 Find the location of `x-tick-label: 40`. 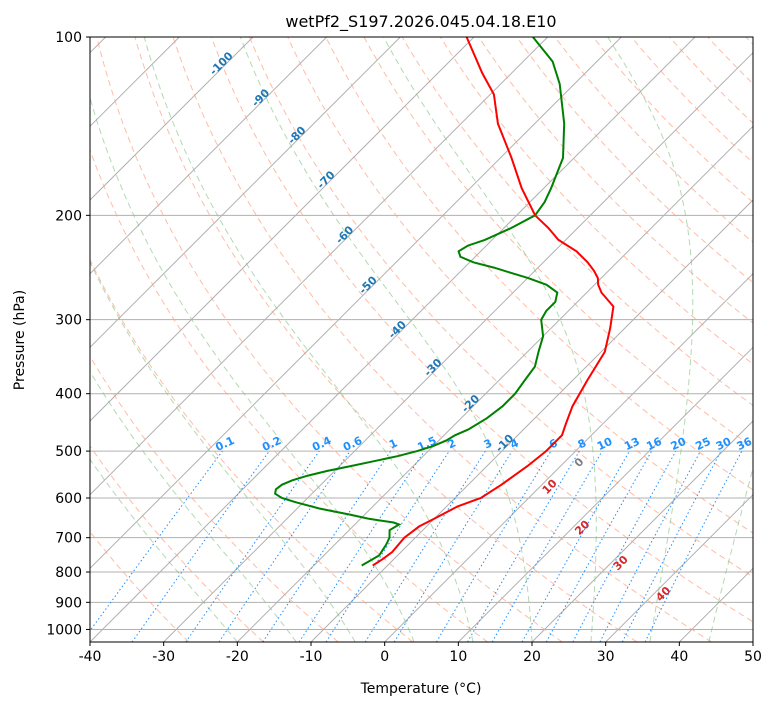

x-tick-label: 40 is located at coordinates (679, 657).